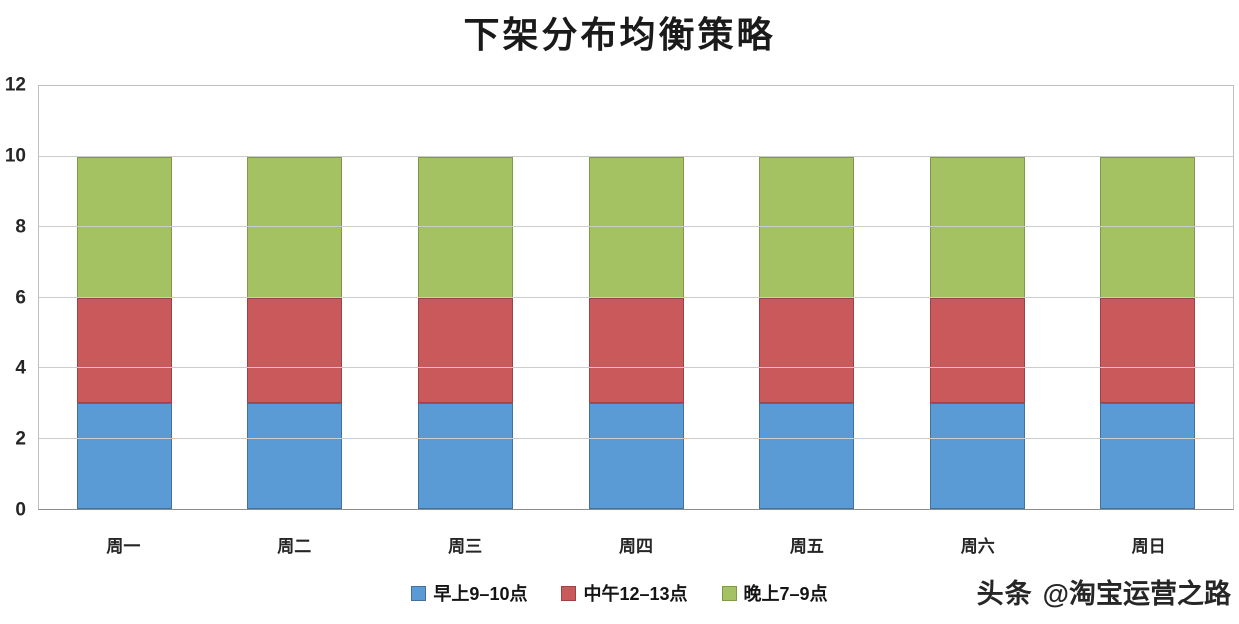 The width and height of the screenshot is (1239, 624). I want to click on y-axis: 0 2 4 6 8 10 12, so click(16, 298).